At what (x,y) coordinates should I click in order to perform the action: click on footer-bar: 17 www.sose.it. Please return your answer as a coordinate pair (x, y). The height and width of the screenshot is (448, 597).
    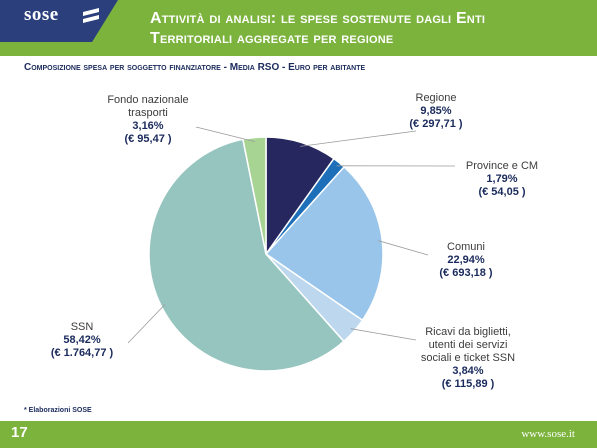
    Looking at the image, I should click on (298, 434).